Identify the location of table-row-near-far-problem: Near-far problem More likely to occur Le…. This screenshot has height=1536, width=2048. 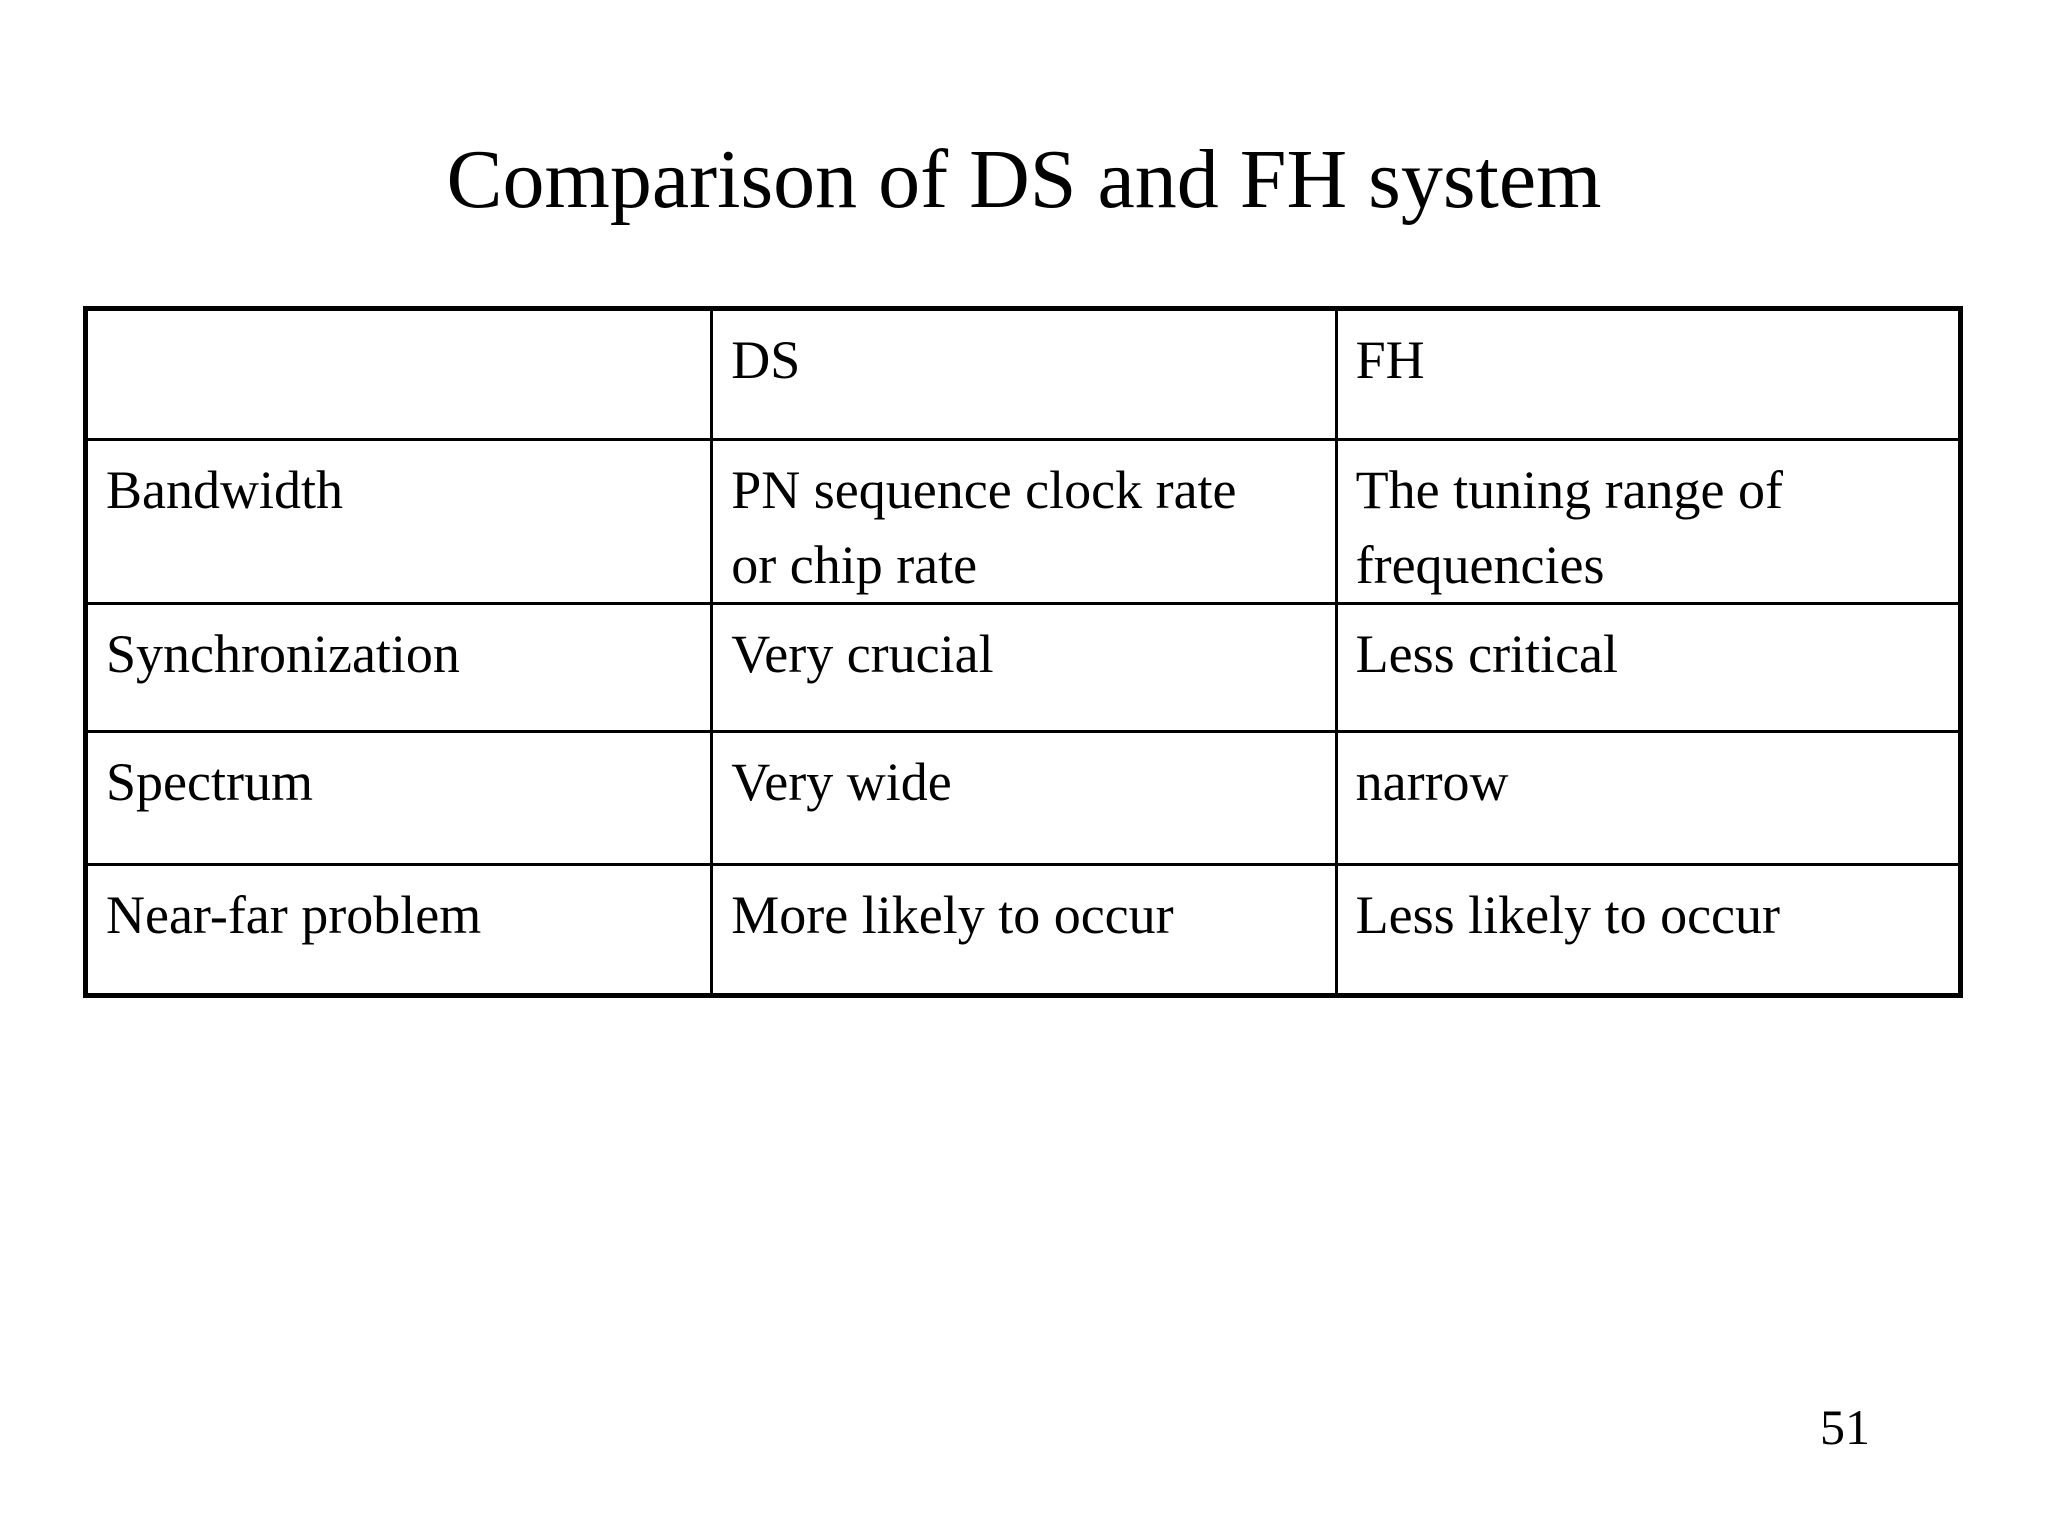
(1023, 930).